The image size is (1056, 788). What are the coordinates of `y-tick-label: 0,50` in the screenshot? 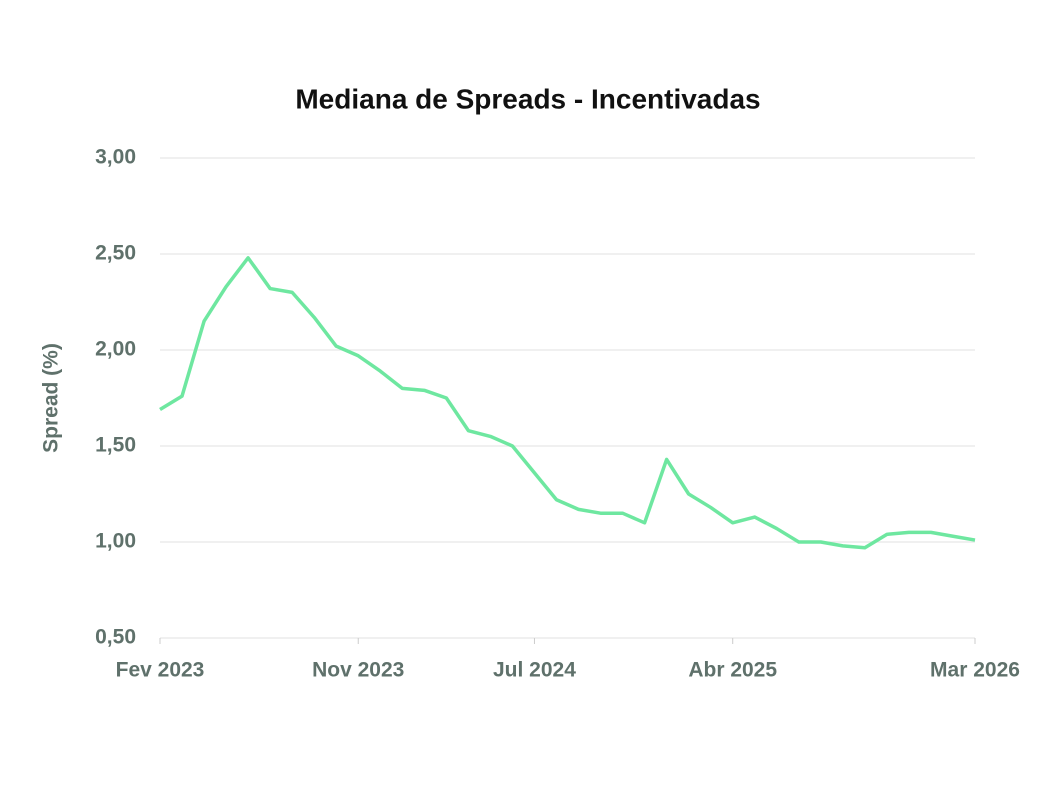 It's located at (115, 637).